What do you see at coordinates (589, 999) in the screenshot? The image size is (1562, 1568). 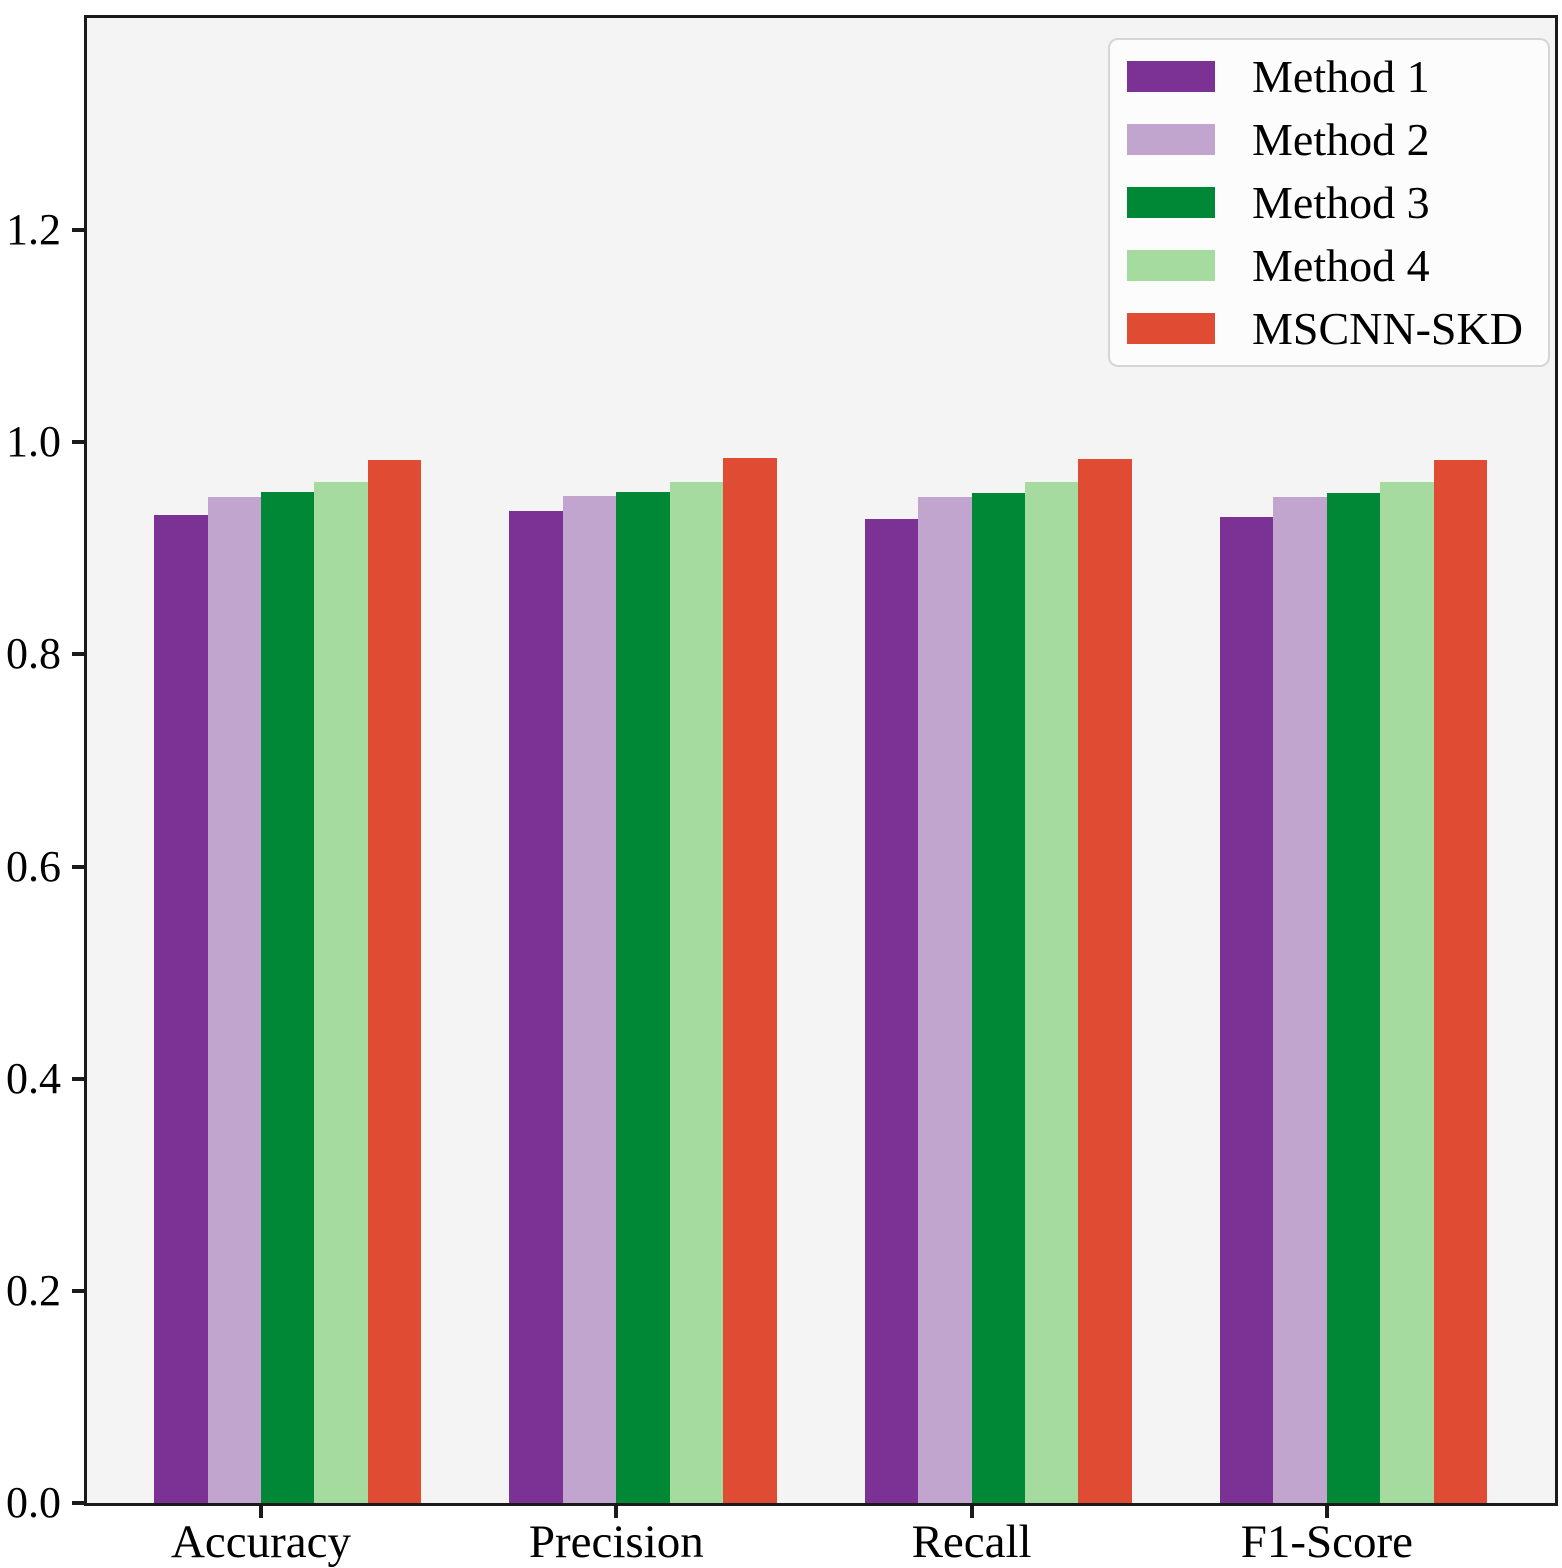 I see `bar-method-2-precision` at bounding box center [589, 999].